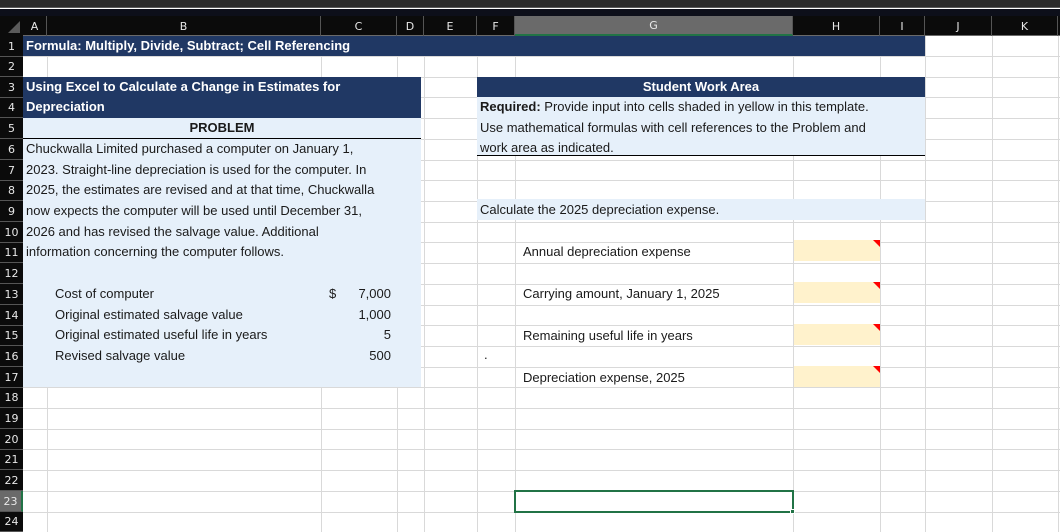  Describe the element at coordinates (11, 294) in the screenshot. I see `row-header-13: 13` at that location.